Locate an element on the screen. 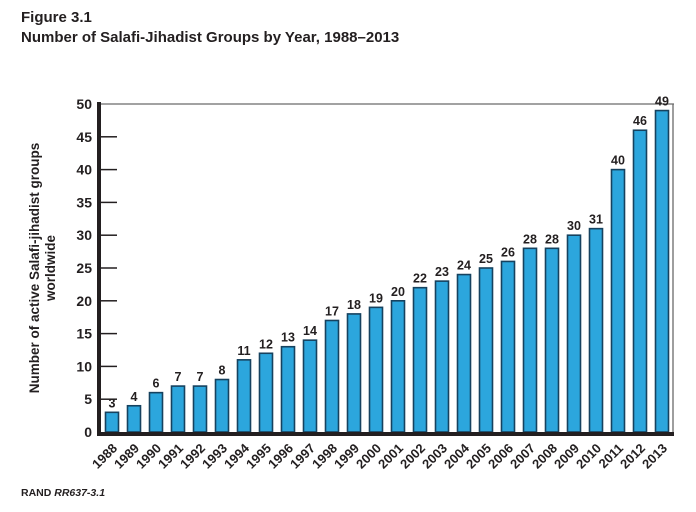  bar-1998 is located at coordinates (332, 376).